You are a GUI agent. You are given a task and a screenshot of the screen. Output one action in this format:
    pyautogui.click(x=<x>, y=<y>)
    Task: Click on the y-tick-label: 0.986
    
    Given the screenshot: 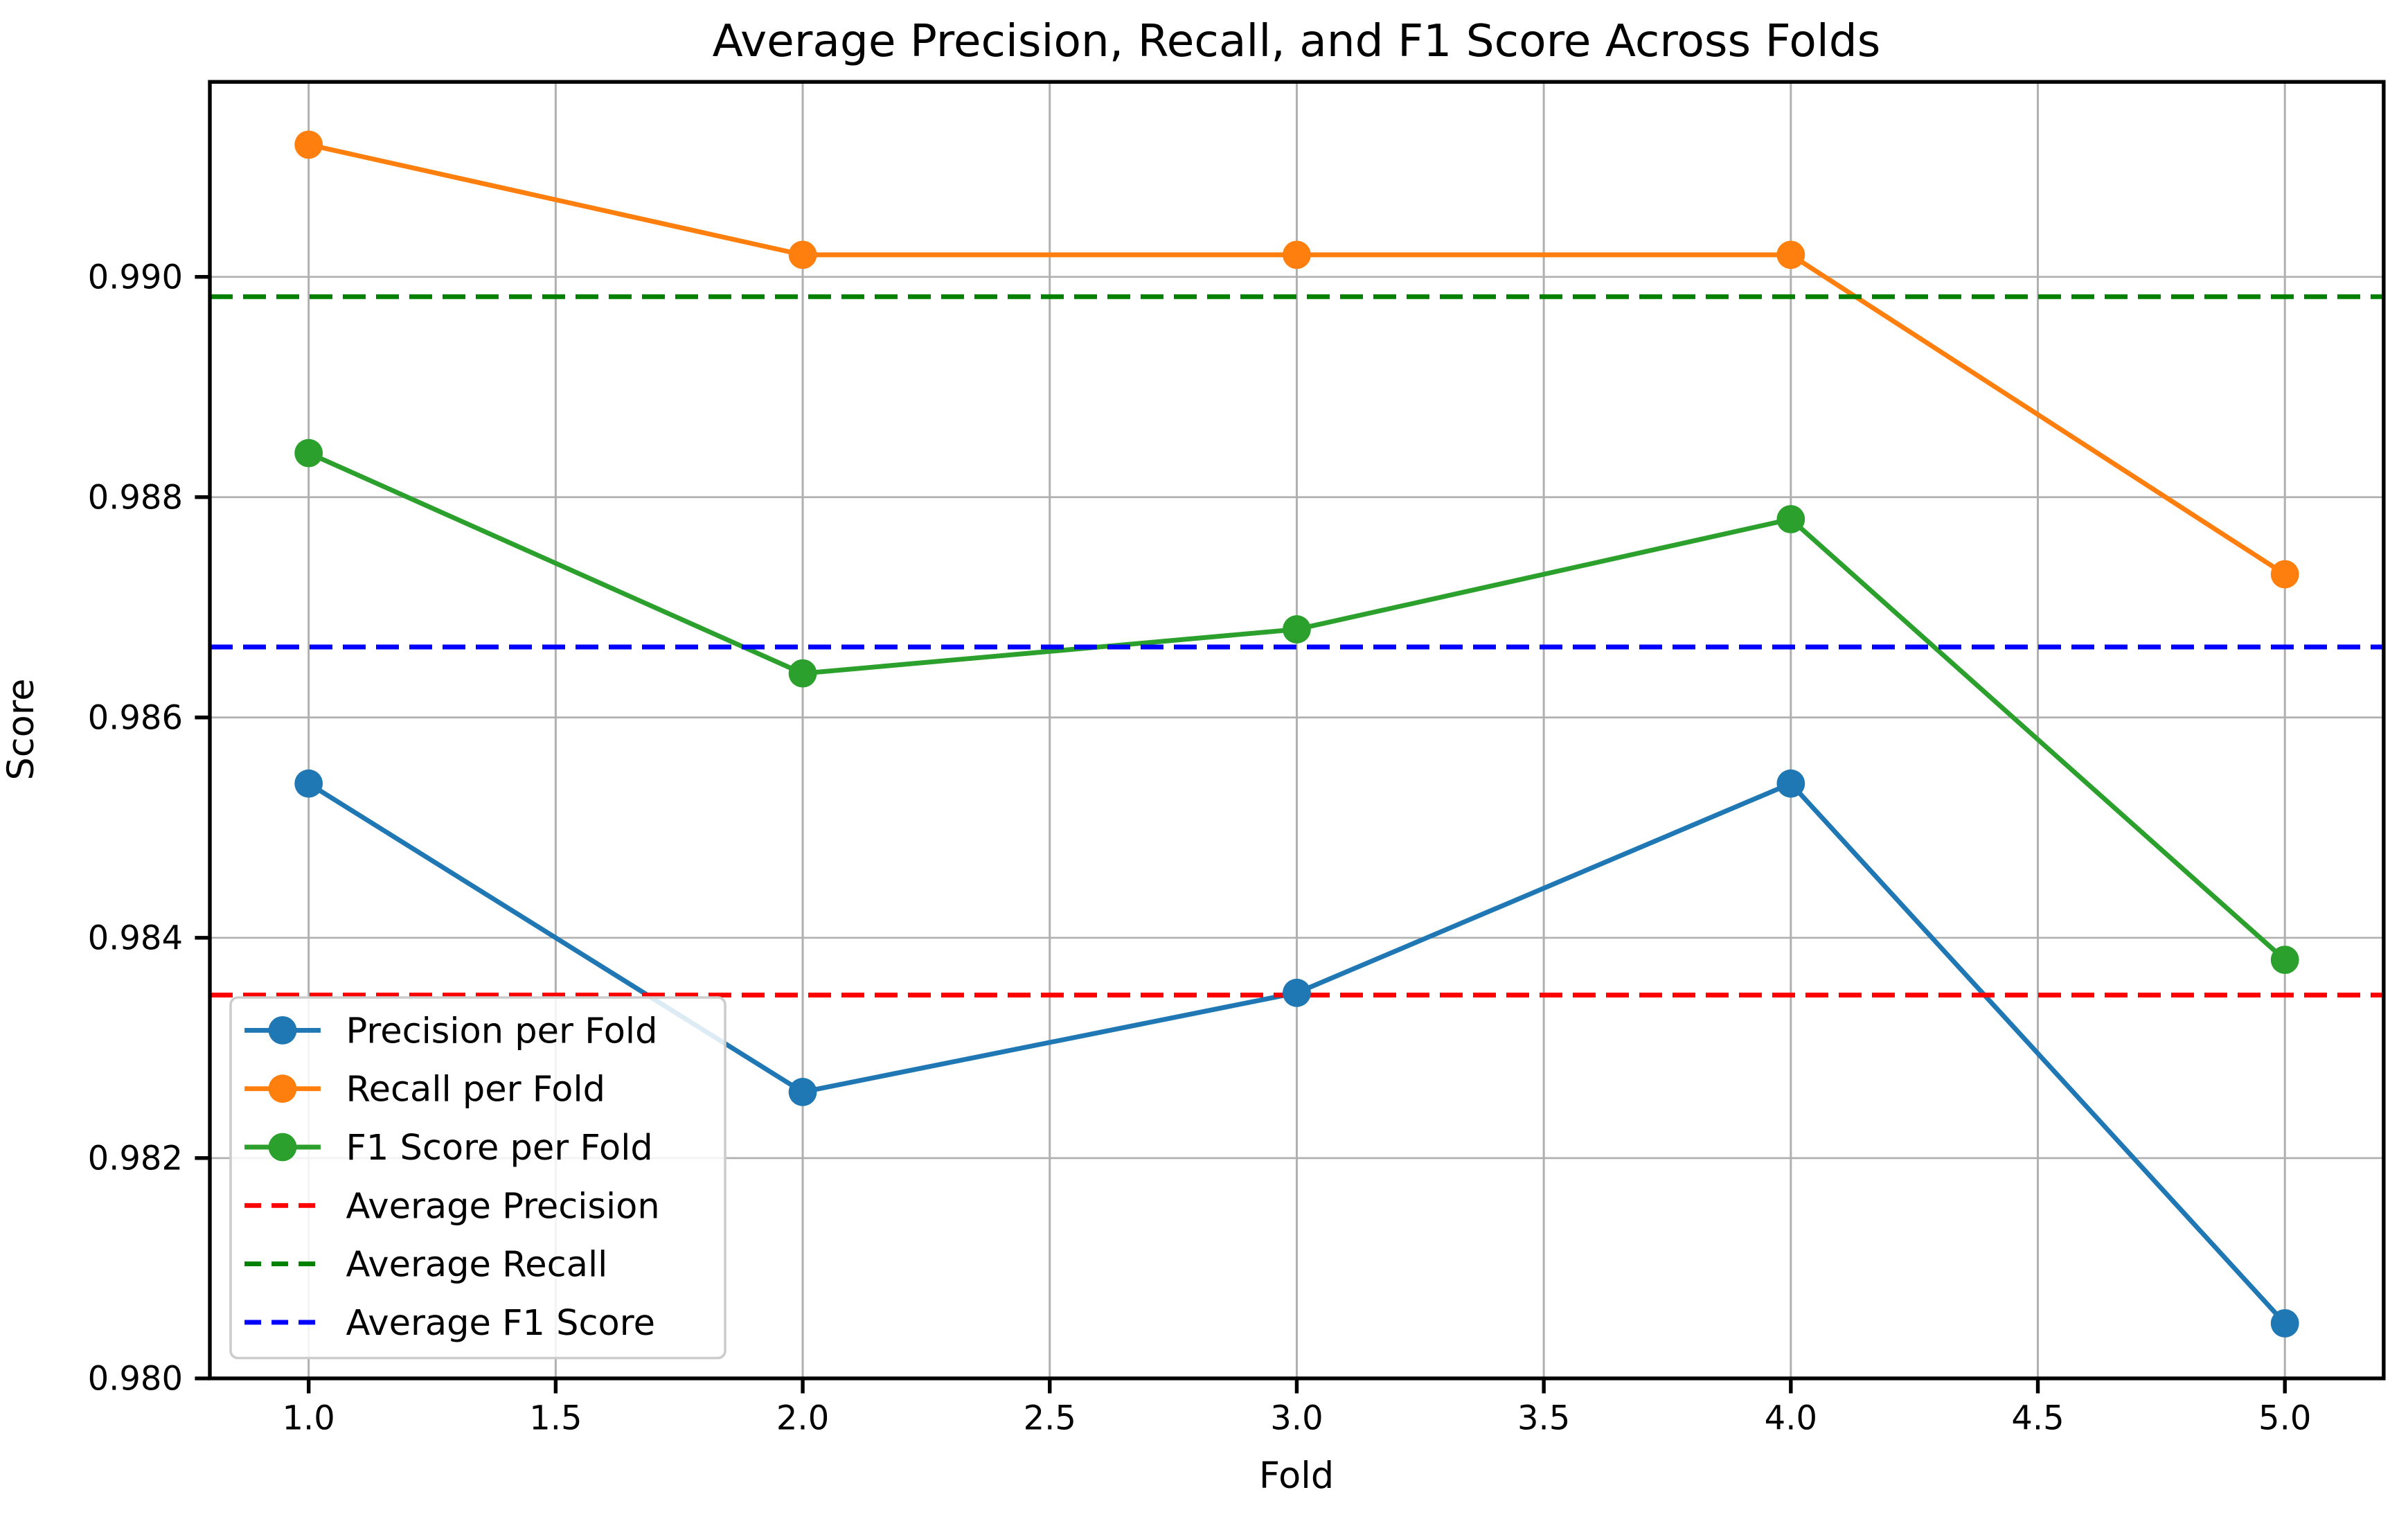 What is the action you would take?
    pyautogui.click(x=135, y=718)
    